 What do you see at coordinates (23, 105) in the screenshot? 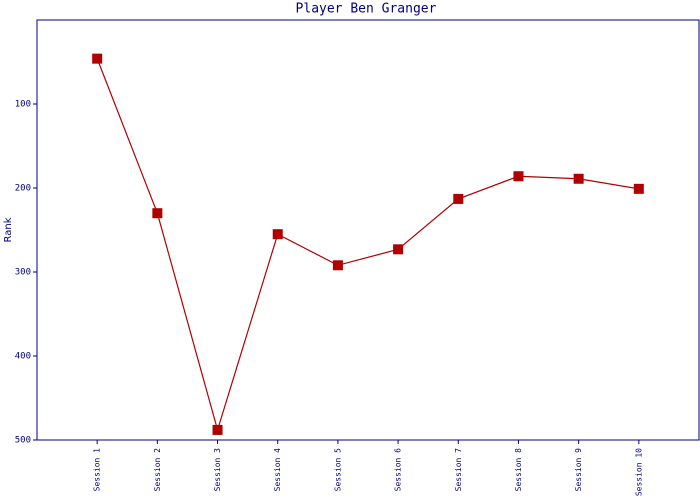
I see `y-tick-label: 100` at bounding box center [23, 105].